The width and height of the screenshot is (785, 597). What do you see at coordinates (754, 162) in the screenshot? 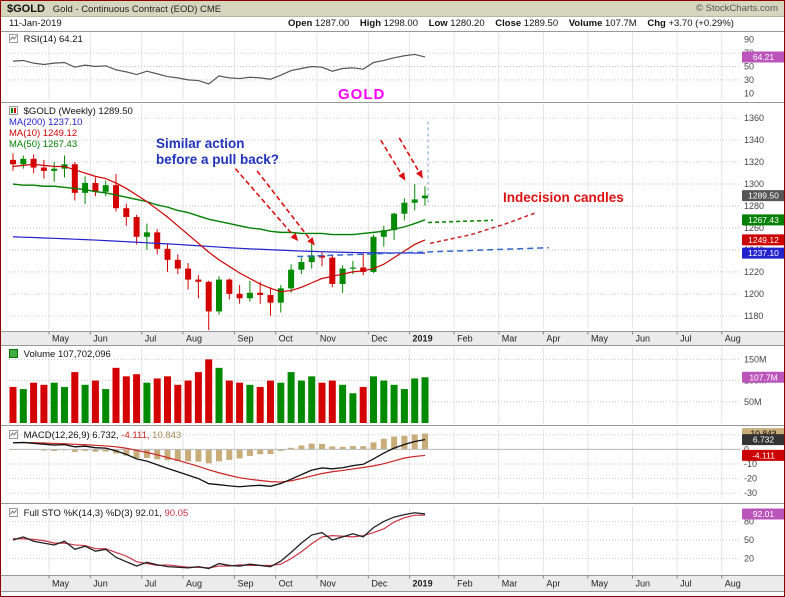
I see `svg-text: 1320` at bounding box center [754, 162].